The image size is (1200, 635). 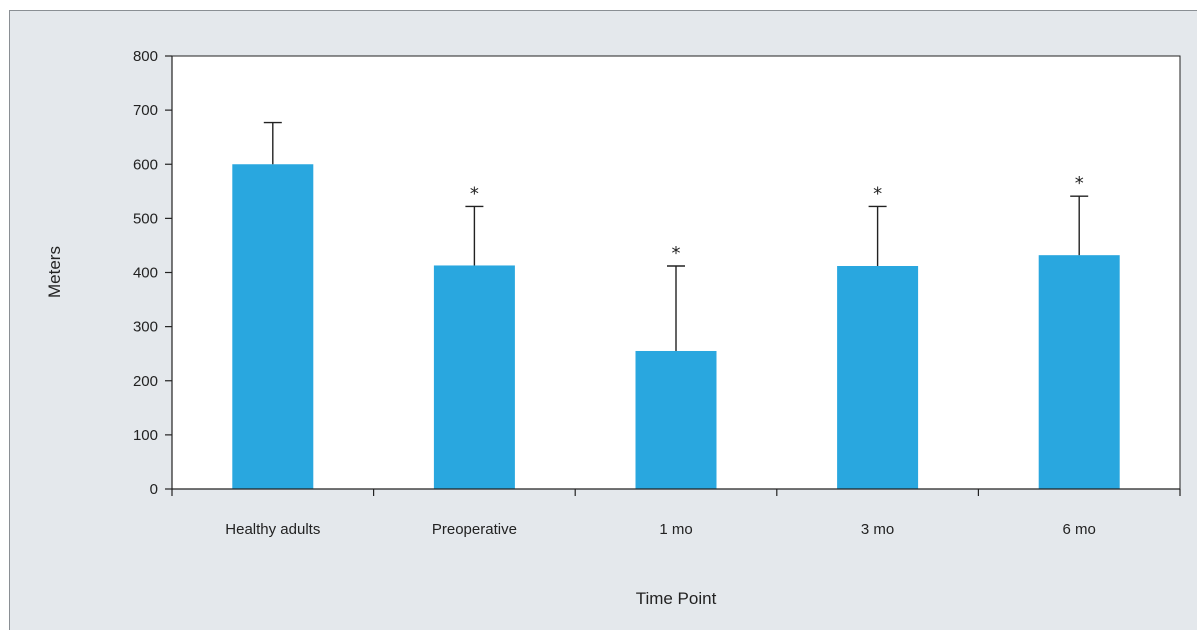 I want to click on y-tick-label: 800, so click(x=145, y=56).